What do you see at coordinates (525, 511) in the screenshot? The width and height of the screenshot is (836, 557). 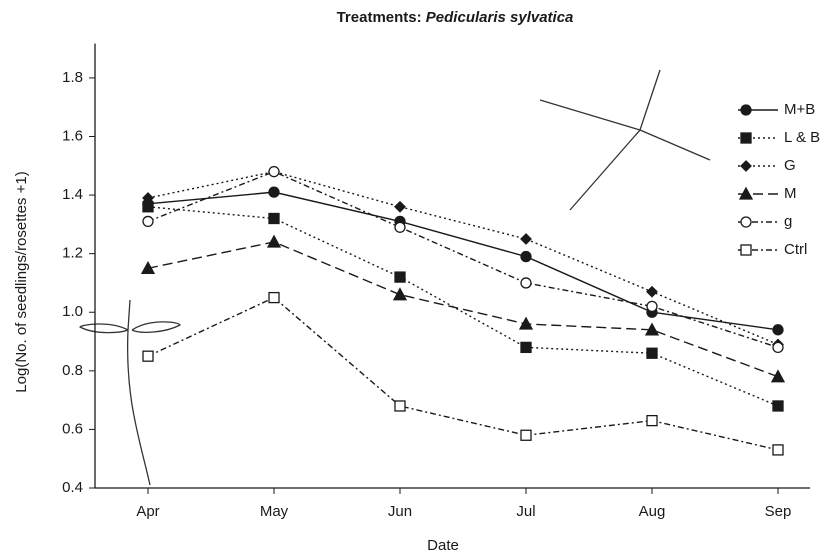 I see `x-tick-label: Jul` at bounding box center [525, 511].